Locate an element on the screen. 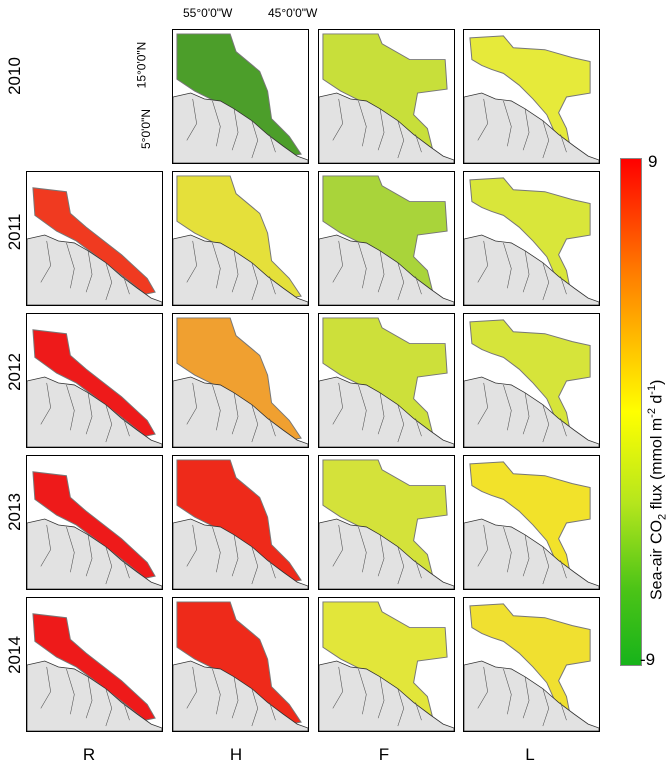 The image size is (670, 768). map-panel-2013-h is located at coordinates (240, 522).